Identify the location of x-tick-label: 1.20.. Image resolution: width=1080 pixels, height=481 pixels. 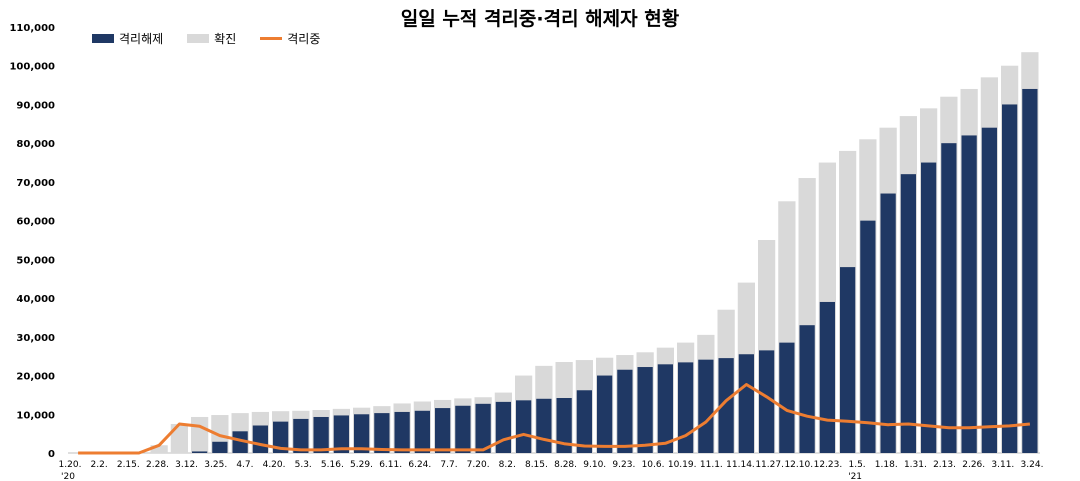
(70, 465).